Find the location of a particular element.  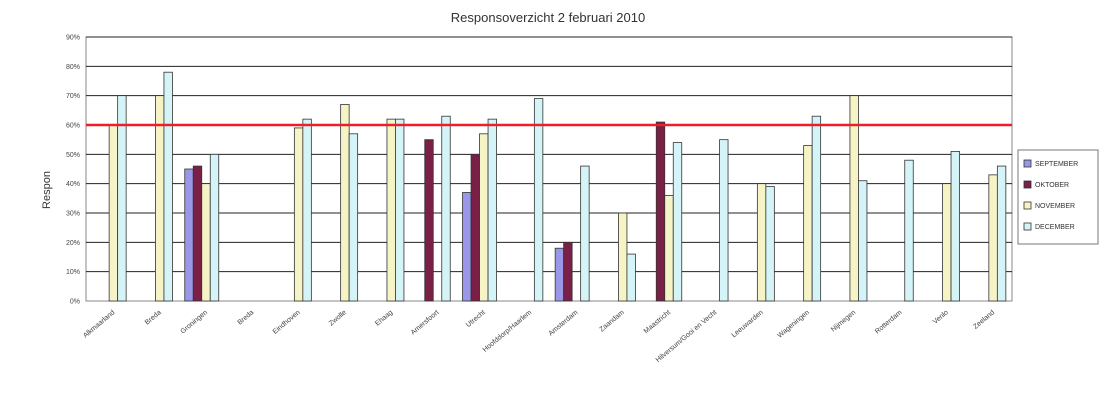

y-tick-label: 40% is located at coordinates (73, 184).